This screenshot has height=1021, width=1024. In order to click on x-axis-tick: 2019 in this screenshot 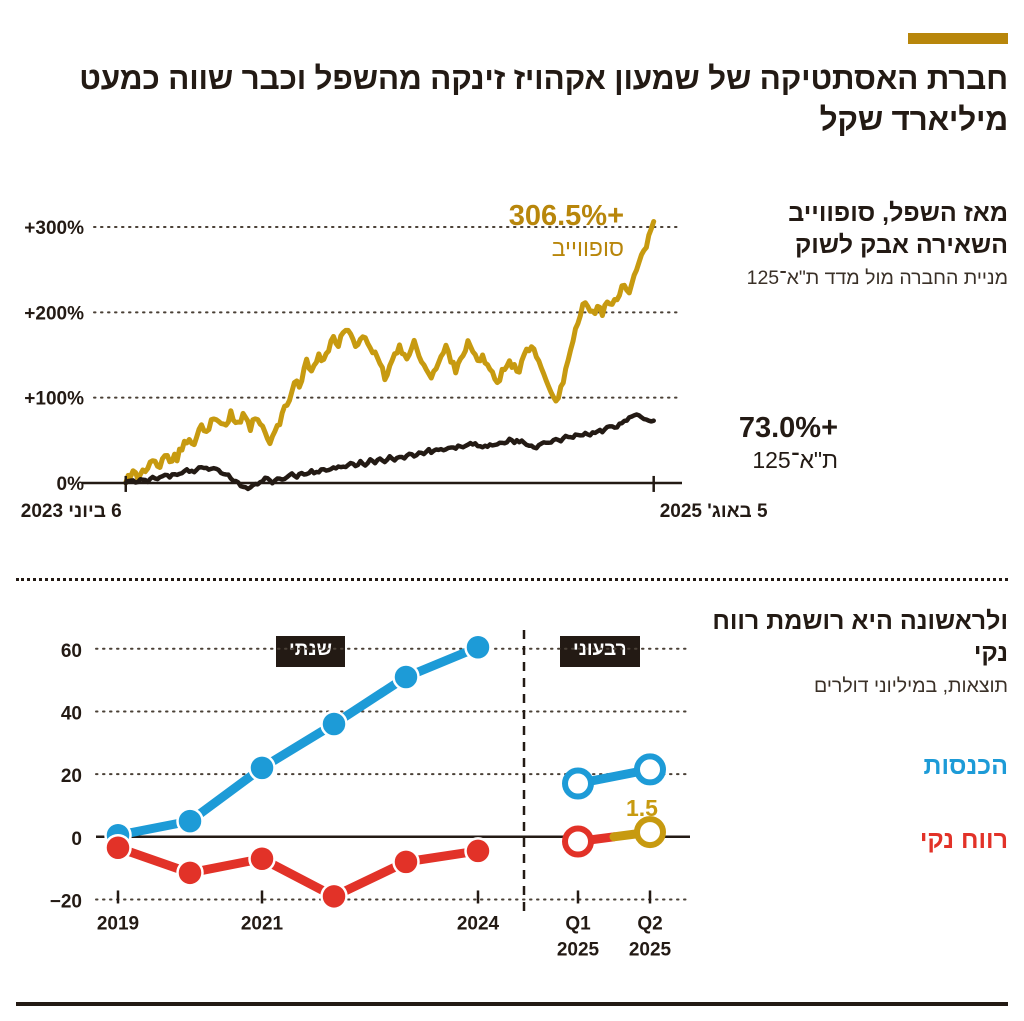, I will do `click(118, 923)`.